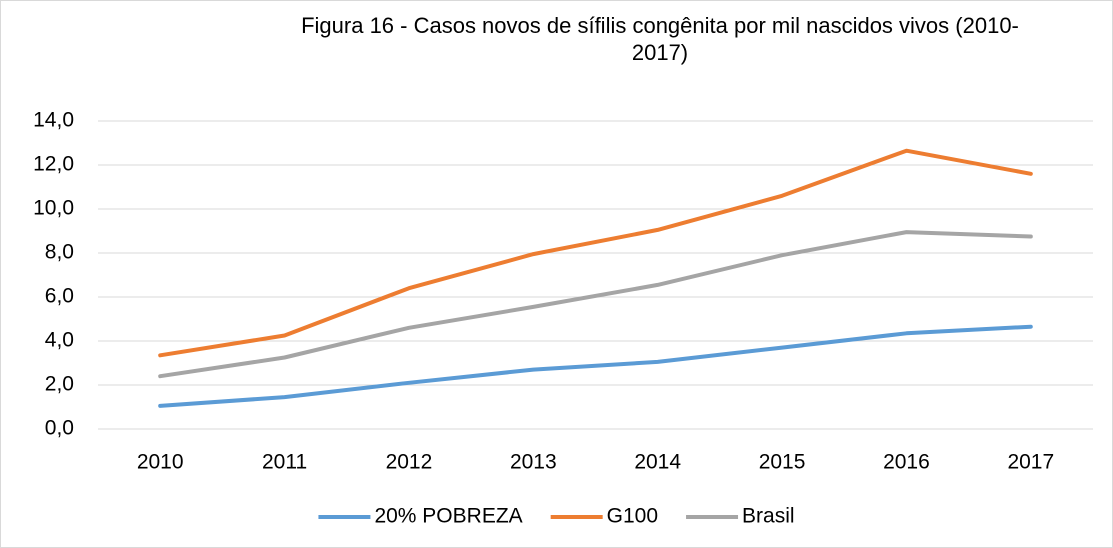 This screenshot has width=1113, height=548. I want to click on x-tick-label: 2016, so click(906, 462).